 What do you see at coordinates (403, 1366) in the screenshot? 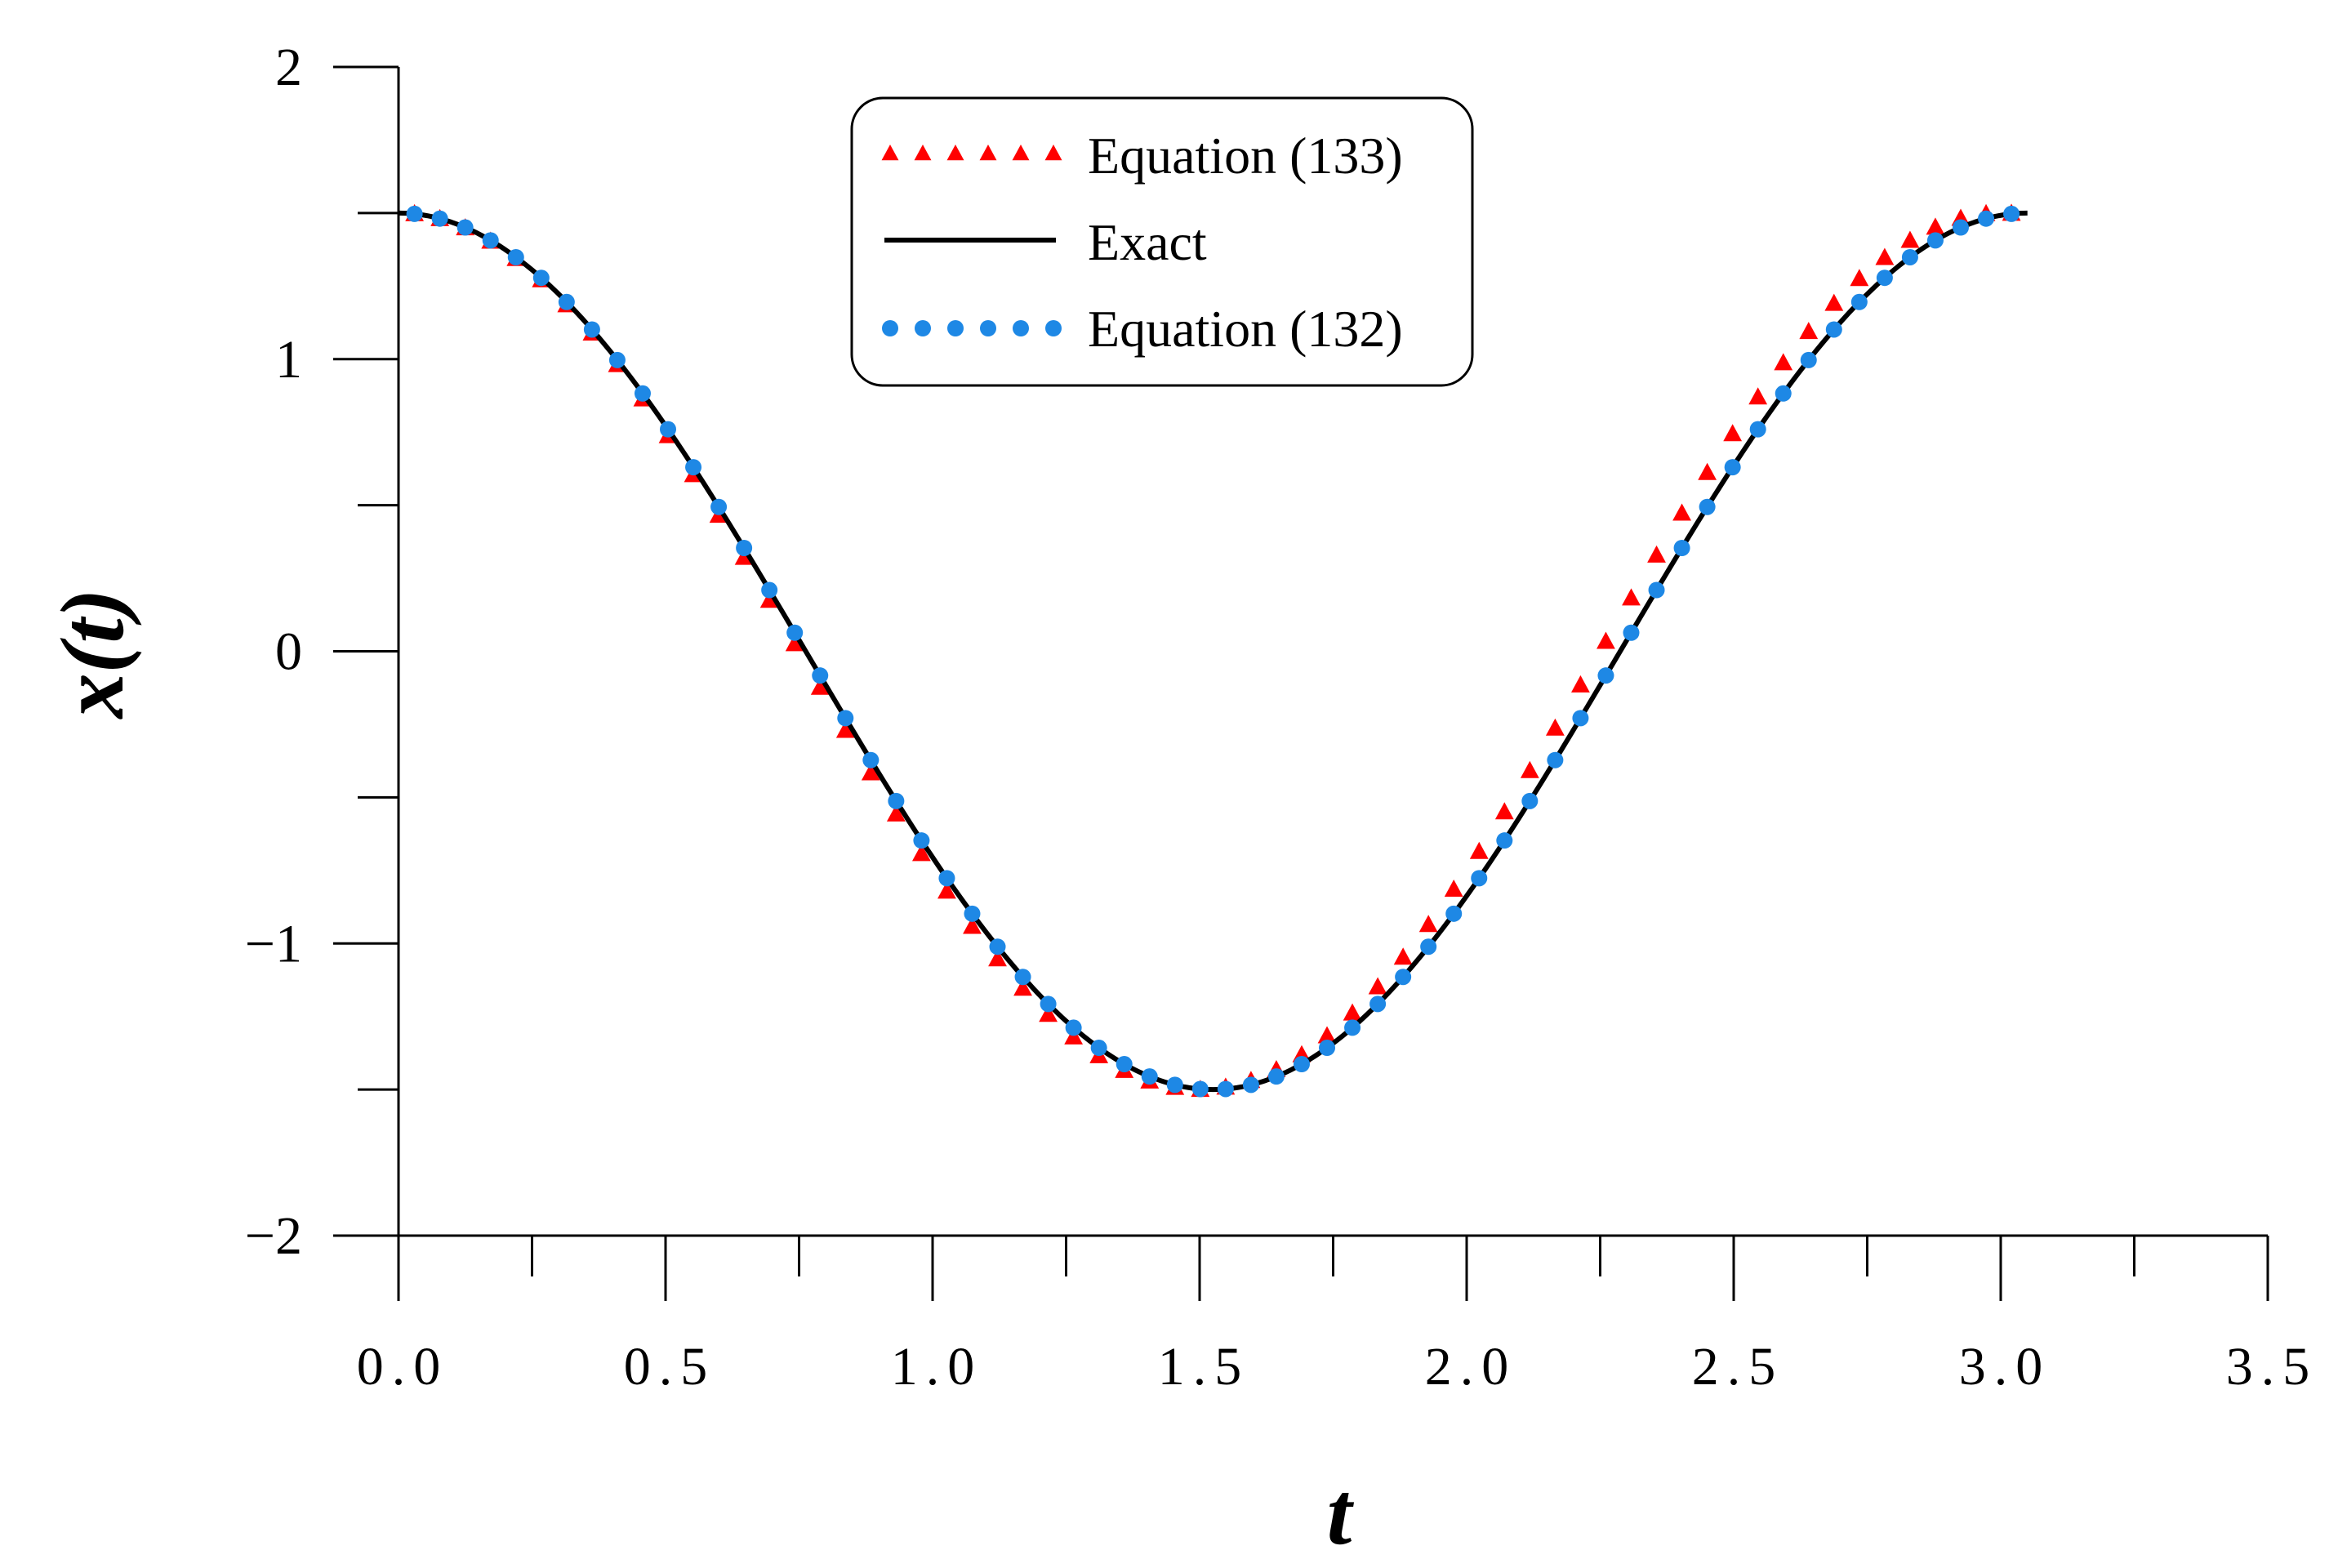
I see `x-tick-label: 0.0` at bounding box center [403, 1366].